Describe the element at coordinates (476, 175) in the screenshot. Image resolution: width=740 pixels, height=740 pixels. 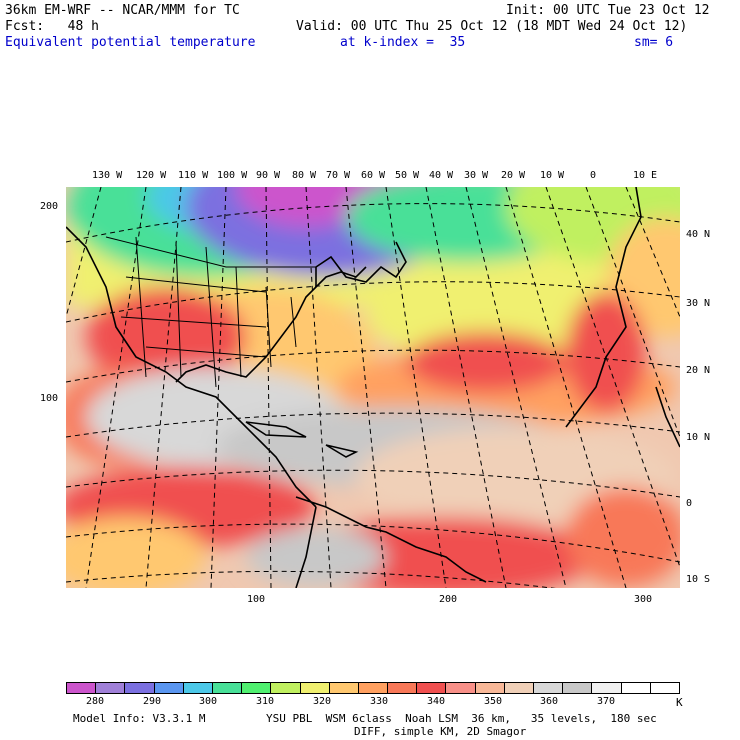
I see `lon-label: 30 W` at that location.